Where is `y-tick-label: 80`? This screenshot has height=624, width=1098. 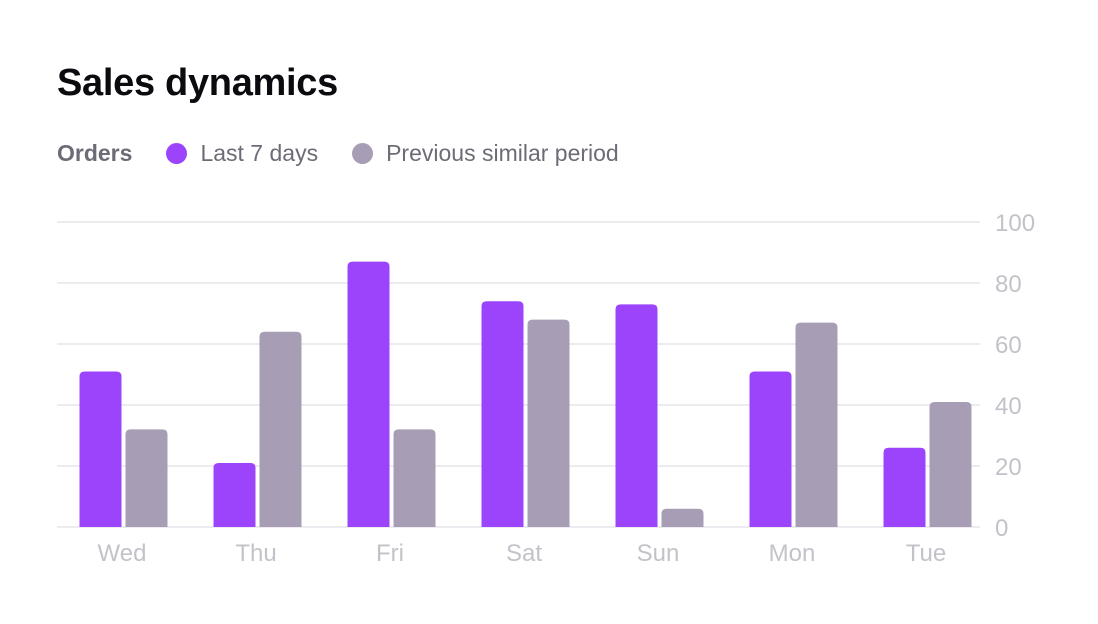
y-tick-label: 80 is located at coordinates (1008, 284).